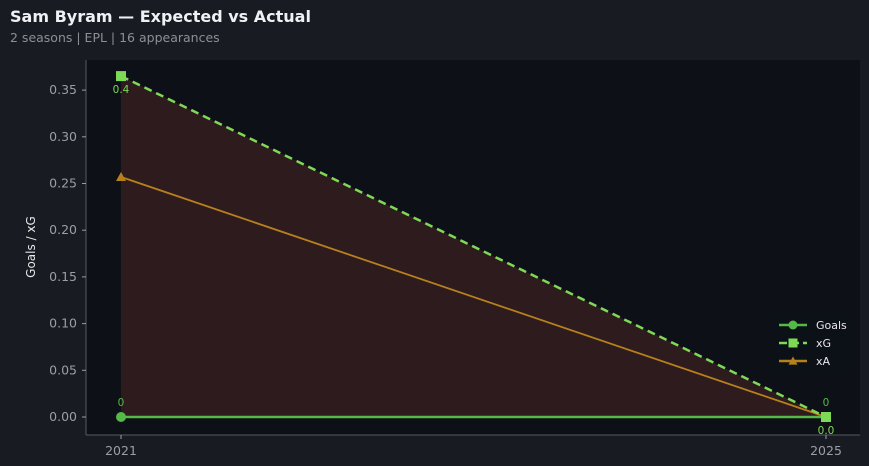  What do you see at coordinates (823, 343) in the screenshot?
I see `legend-label-xg: xG` at bounding box center [823, 343].